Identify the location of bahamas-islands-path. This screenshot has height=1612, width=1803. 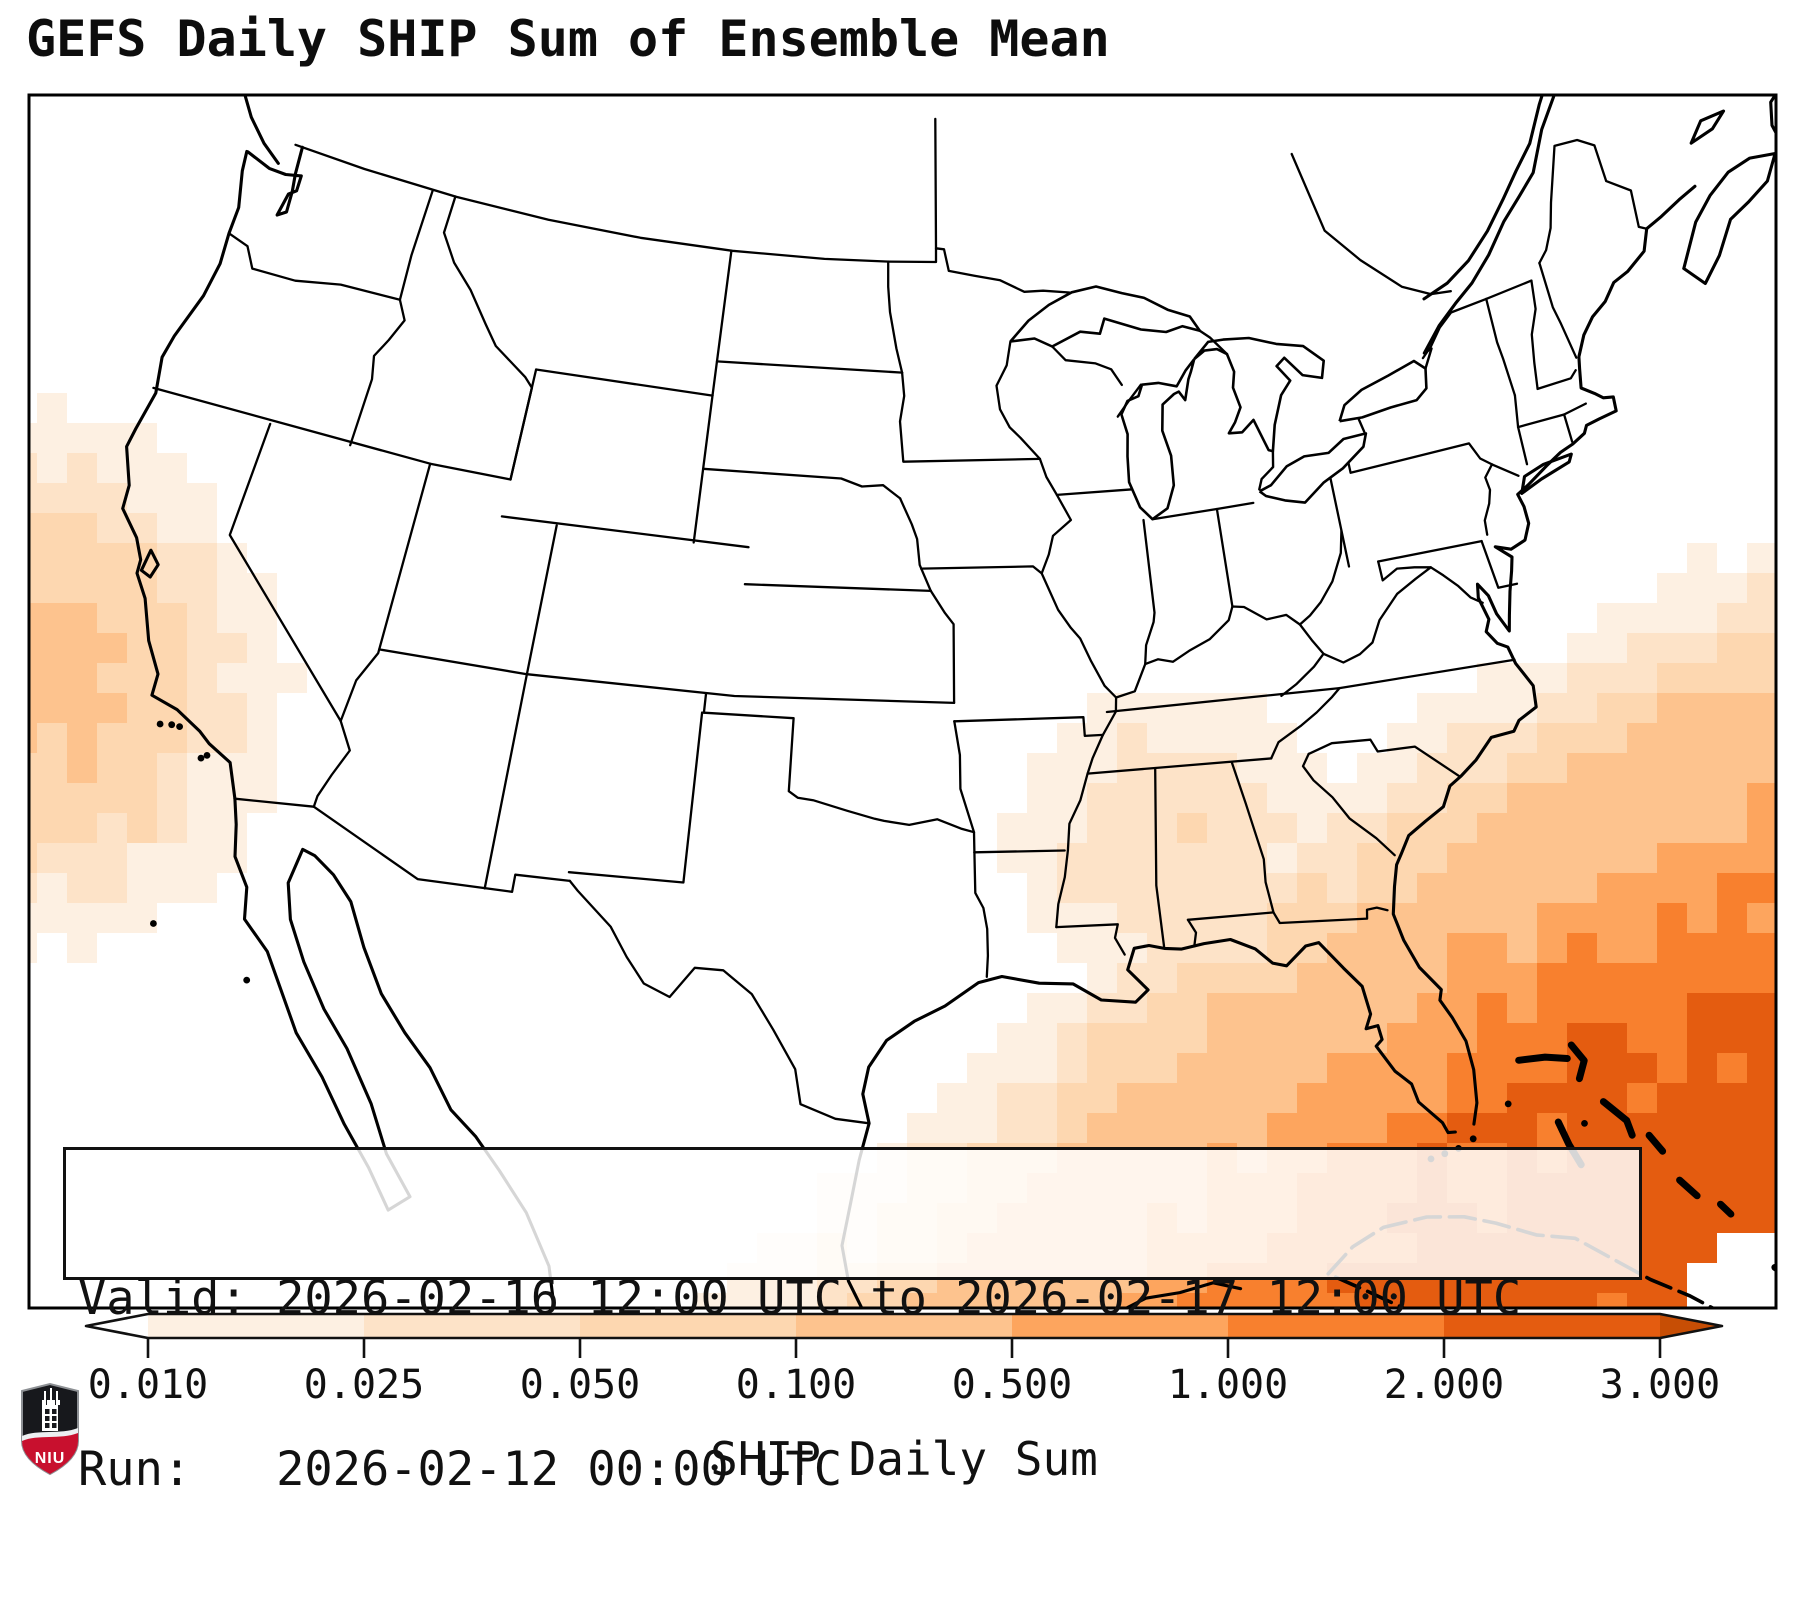
(1726, 1209).